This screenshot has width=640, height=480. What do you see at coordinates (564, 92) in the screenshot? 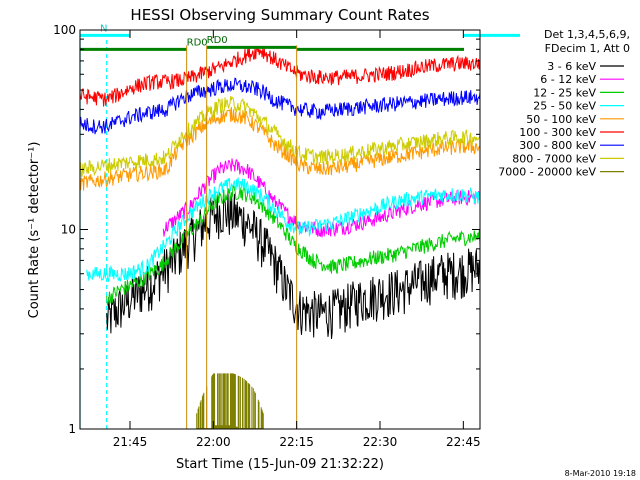
I see `legend-entry-label: 12 - 25 keV` at bounding box center [564, 92].